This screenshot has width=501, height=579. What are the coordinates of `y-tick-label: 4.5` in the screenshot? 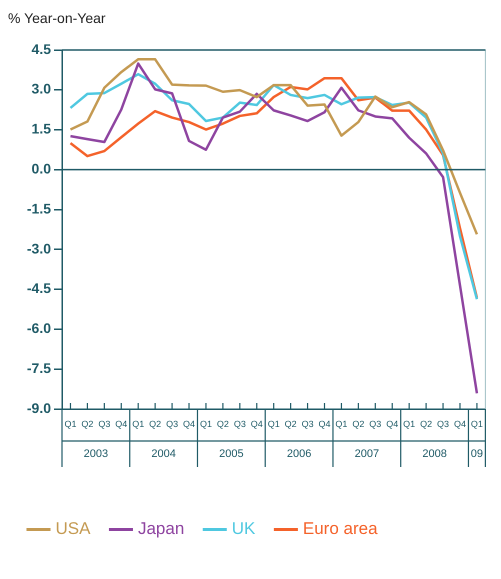 It's located at (42, 48).